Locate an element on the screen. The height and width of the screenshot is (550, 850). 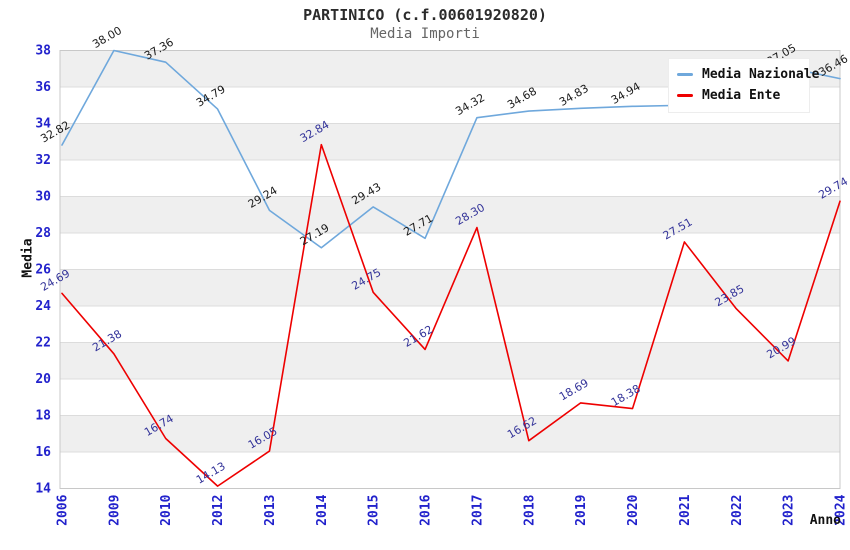
y-tick-label: 20 is located at coordinates (43, 379).